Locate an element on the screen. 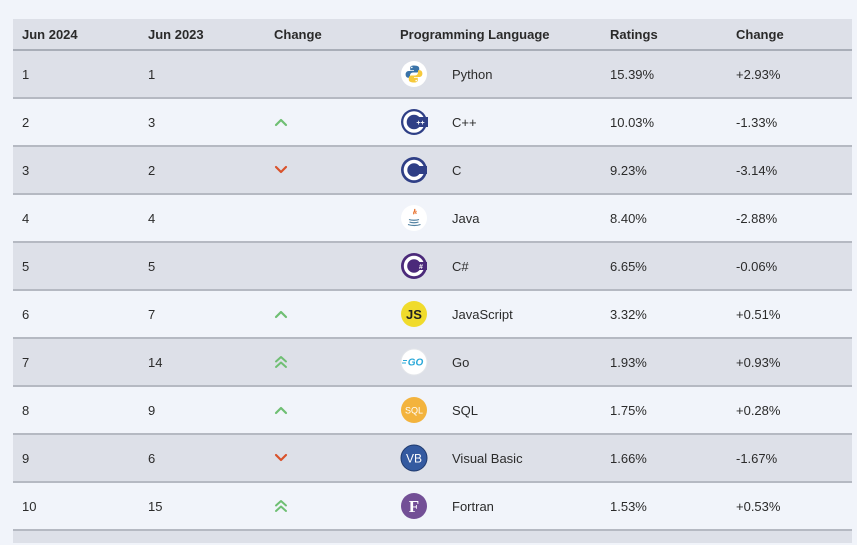 The width and height of the screenshot is (857, 545). python-icon is located at coordinates (414, 74).